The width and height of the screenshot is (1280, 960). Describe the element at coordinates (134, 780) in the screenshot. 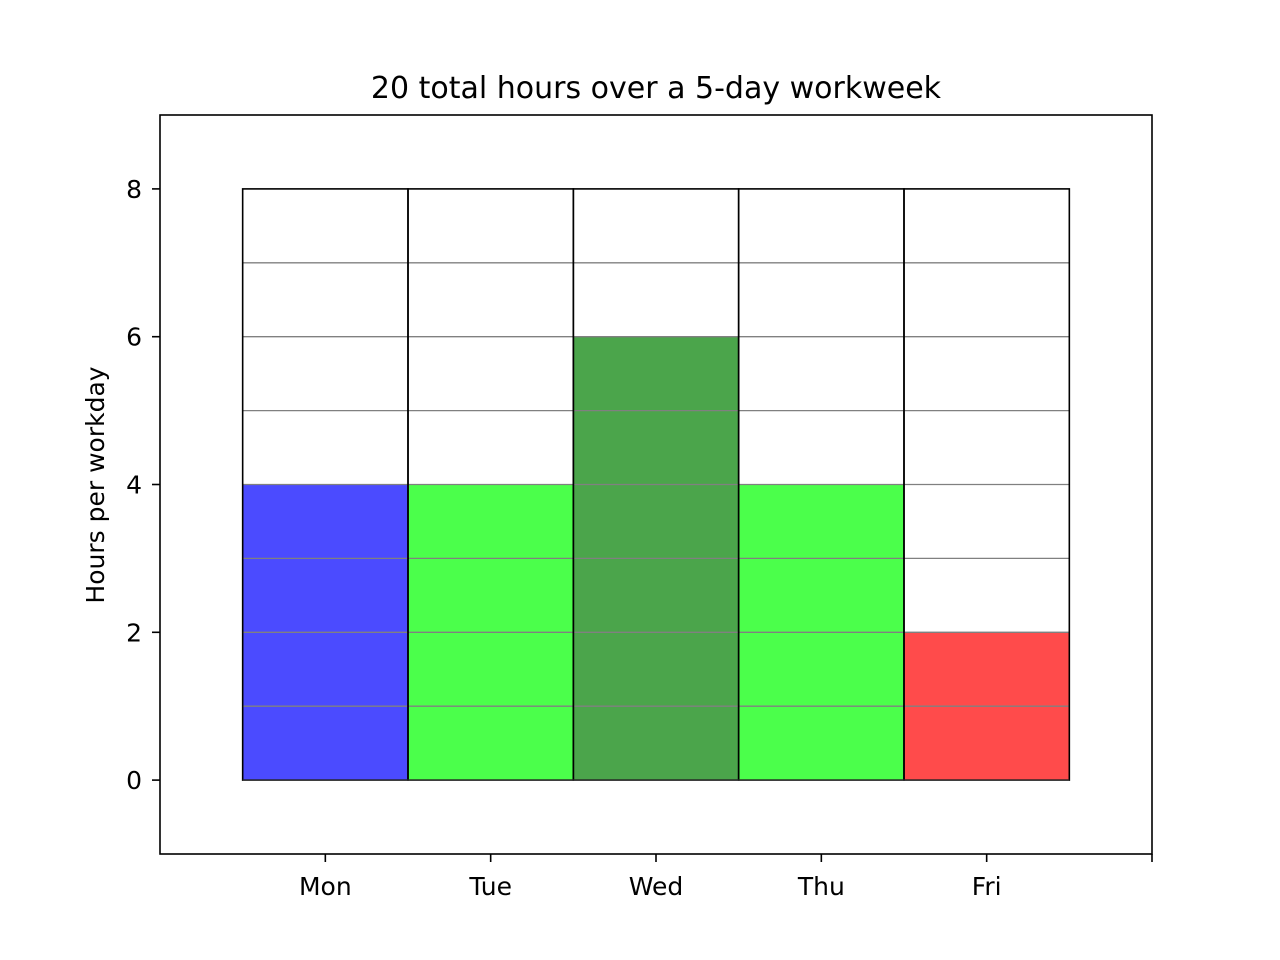

I see `y-tick-label: 0` at that location.